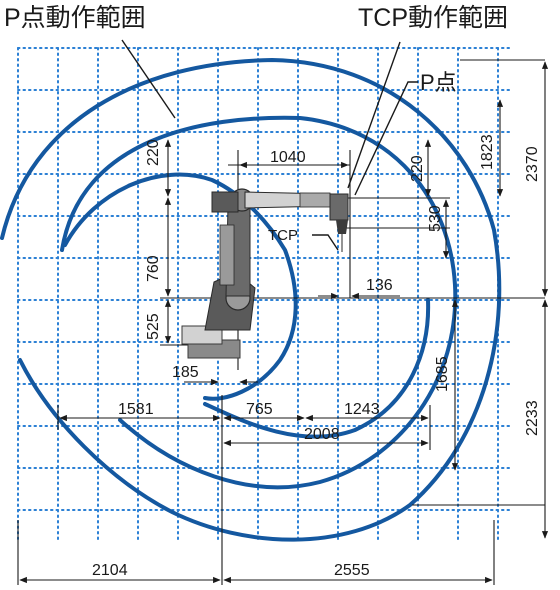  Describe the element at coordinates (417, 168) in the screenshot. I see `dim-220-right: 220` at that location.